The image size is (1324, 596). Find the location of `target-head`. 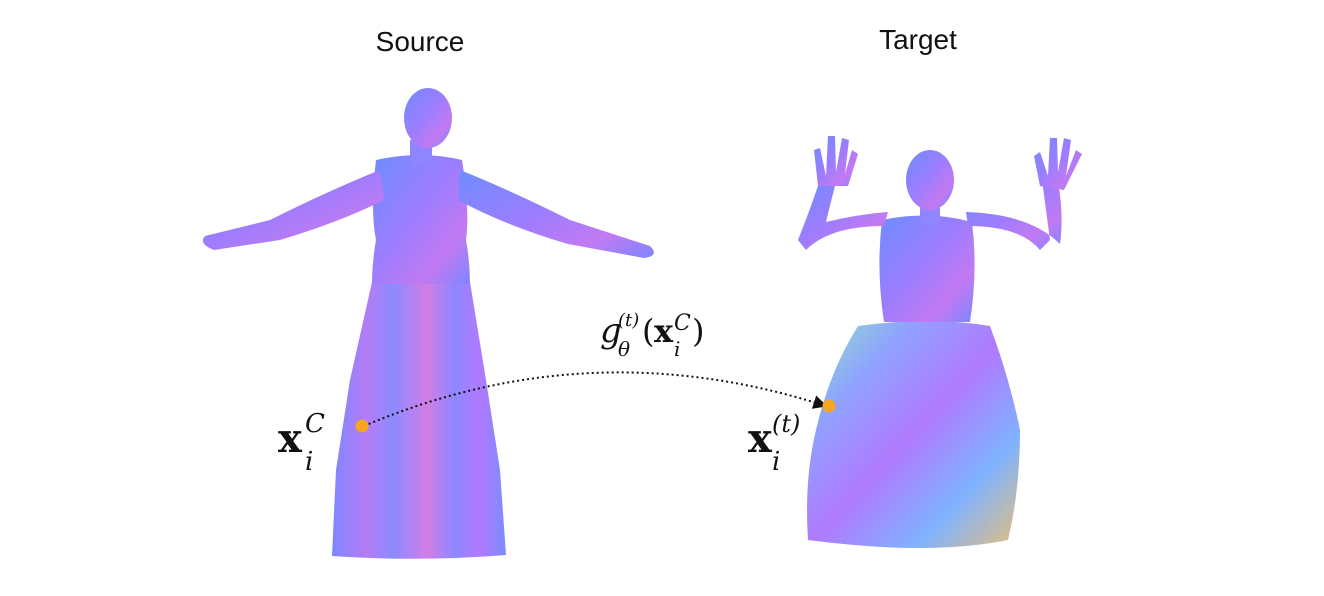

target-head is located at coordinates (930, 180).